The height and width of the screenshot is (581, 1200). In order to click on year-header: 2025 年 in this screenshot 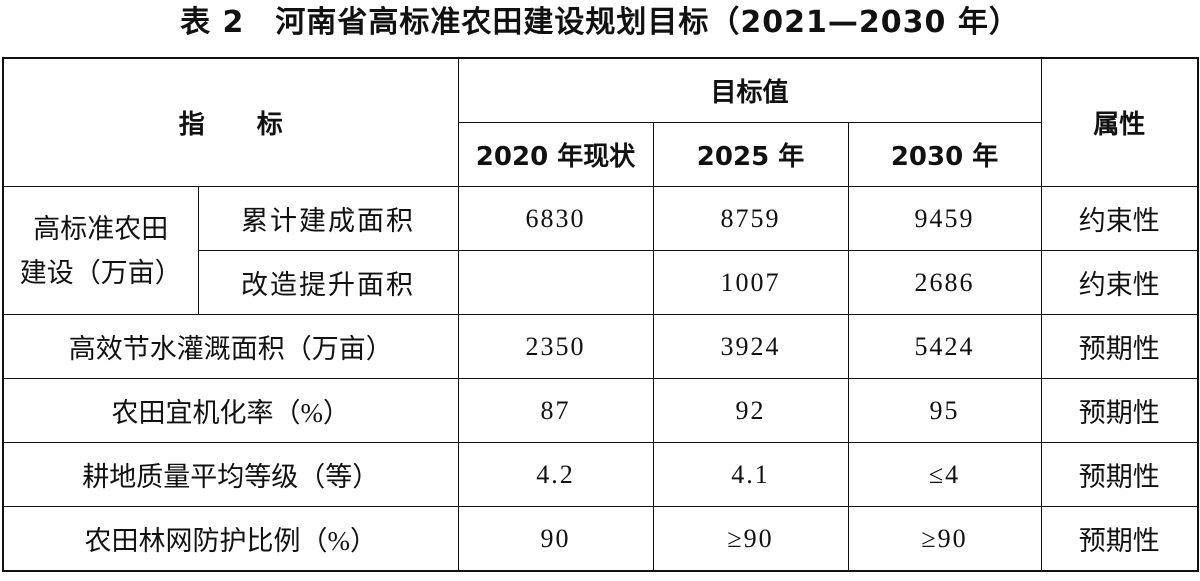, I will do `click(750, 154)`.